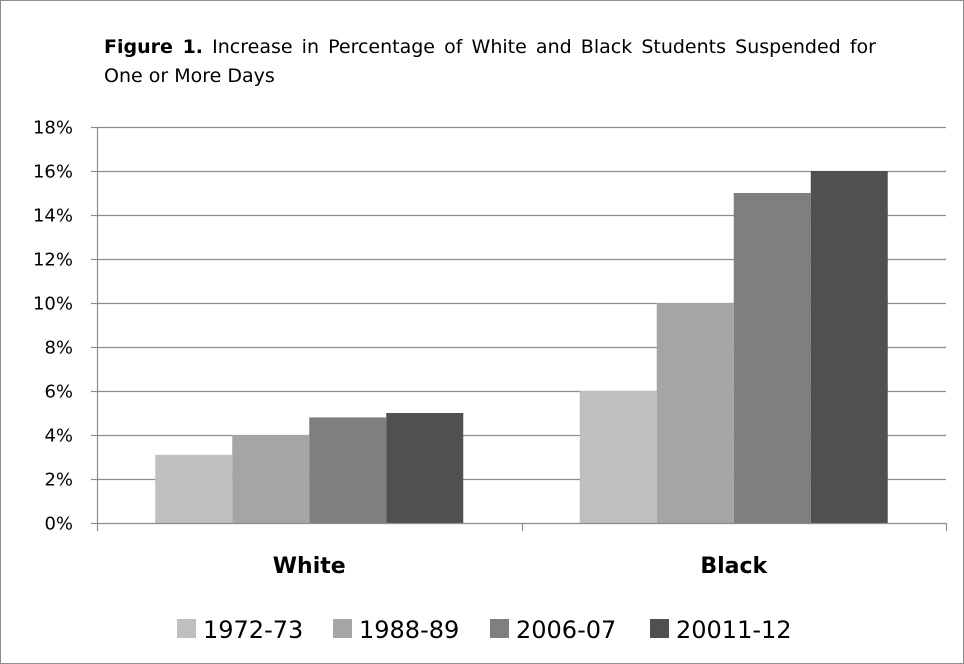  What do you see at coordinates (521, 566) in the screenshot?
I see `x-axis-category-labels: White Black` at bounding box center [521, 566].